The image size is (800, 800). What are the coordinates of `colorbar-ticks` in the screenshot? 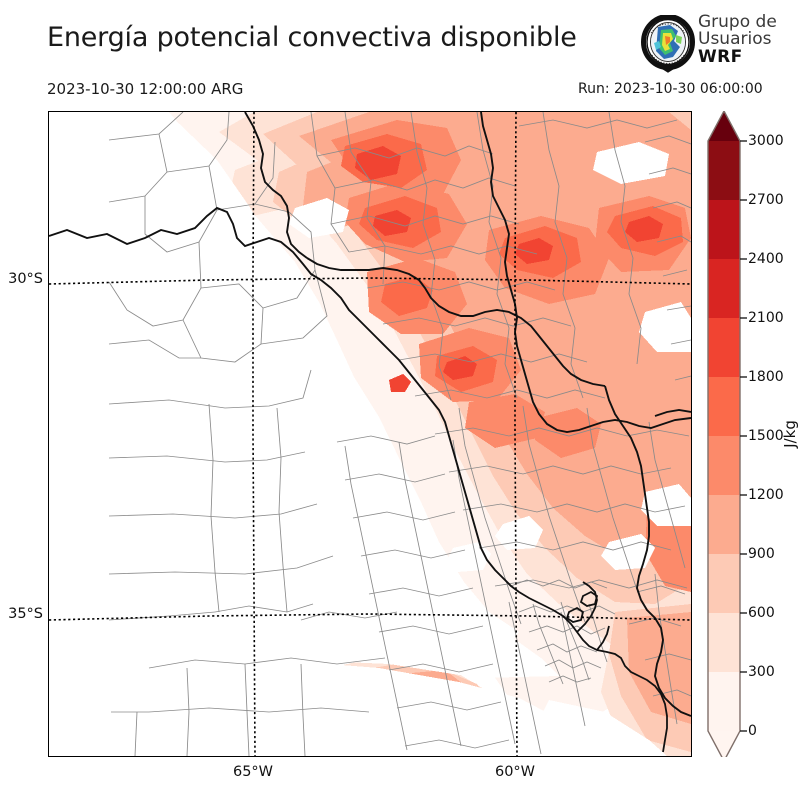 It's located at (743, 436).